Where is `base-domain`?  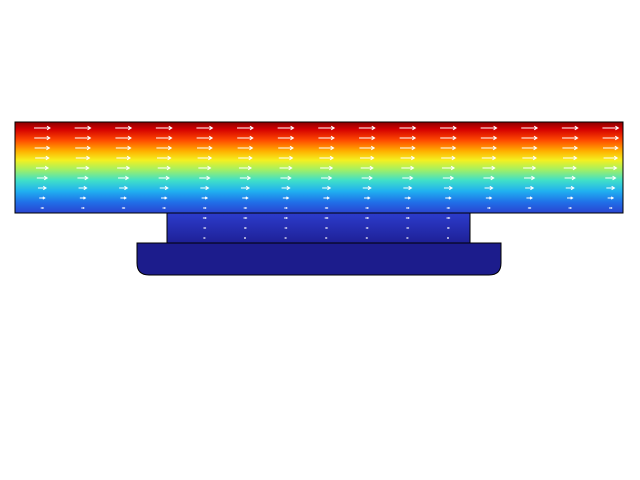
base-domain is located at coordinates (319, 259).